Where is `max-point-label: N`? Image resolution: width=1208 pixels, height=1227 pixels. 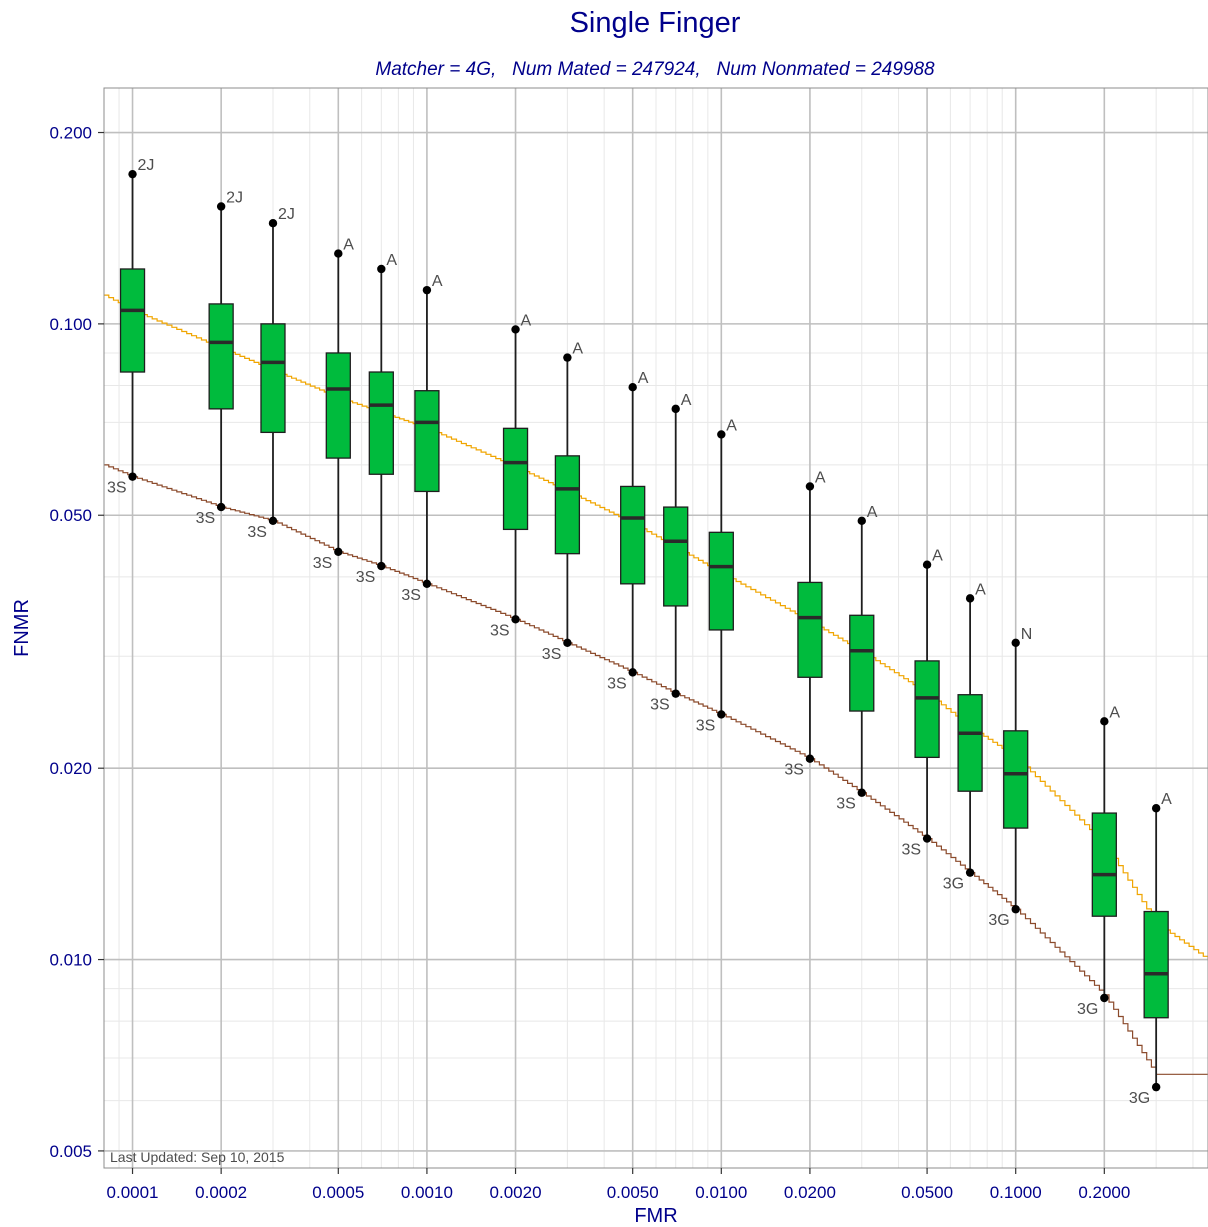 max-point-label: N is located at coordinates (1027, 634).